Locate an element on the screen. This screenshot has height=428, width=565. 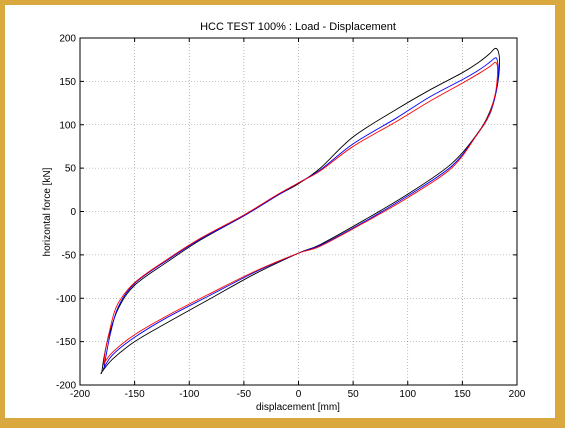
y-tick-labels: -200 -150 -100 -50 0 50 100 150 200 is located at coordinates (66, 213).